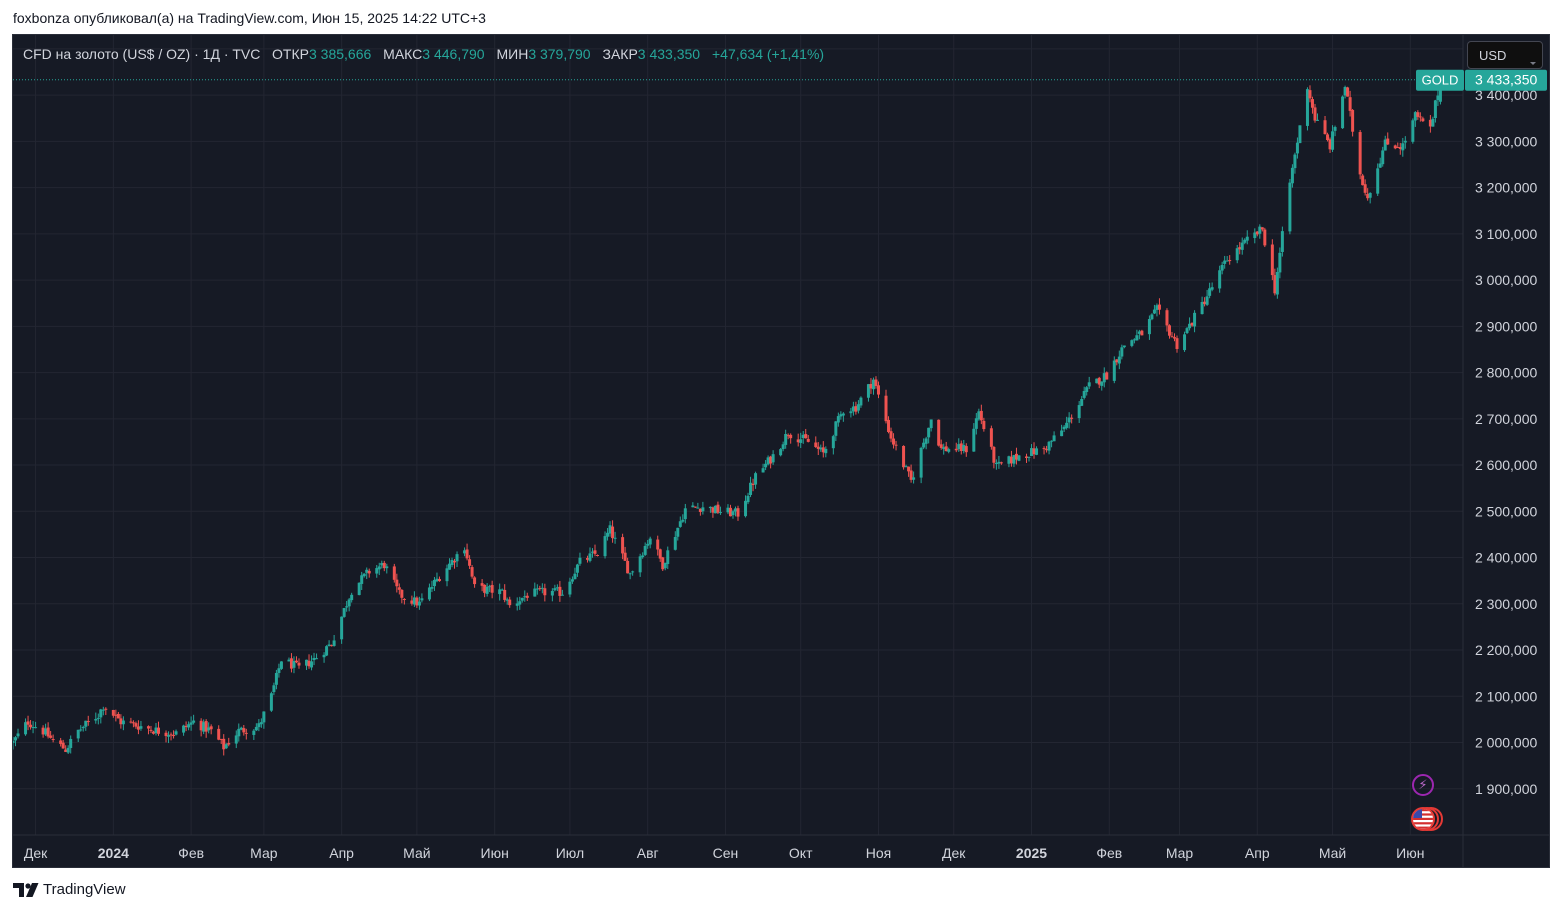 Image resolution: width=1563 pixels, height=913 pixels. I want to click on price-axis-label: 2 700,000, so click(1506, 419).